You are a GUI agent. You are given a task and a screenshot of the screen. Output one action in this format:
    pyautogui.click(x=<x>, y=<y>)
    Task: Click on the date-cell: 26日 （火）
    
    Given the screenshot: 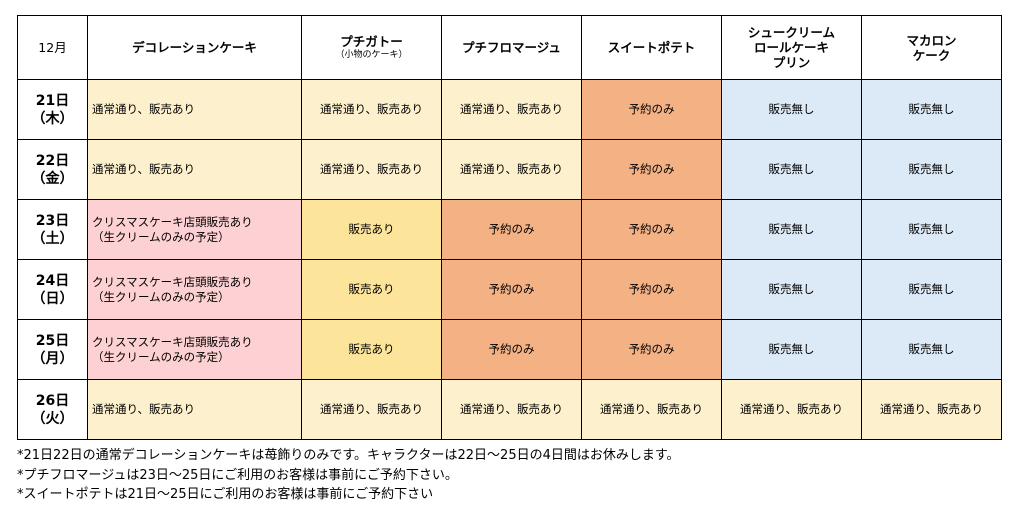 What is the action you would take?
    pyautogui.click(x=52, y=409)
    